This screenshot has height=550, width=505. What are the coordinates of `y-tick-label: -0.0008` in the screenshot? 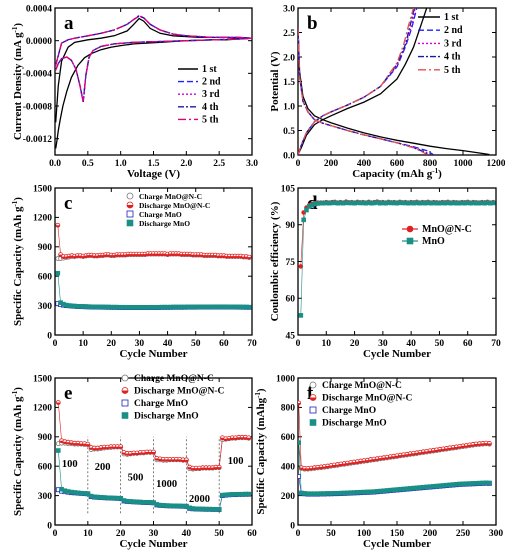 It's located at (38, 107).